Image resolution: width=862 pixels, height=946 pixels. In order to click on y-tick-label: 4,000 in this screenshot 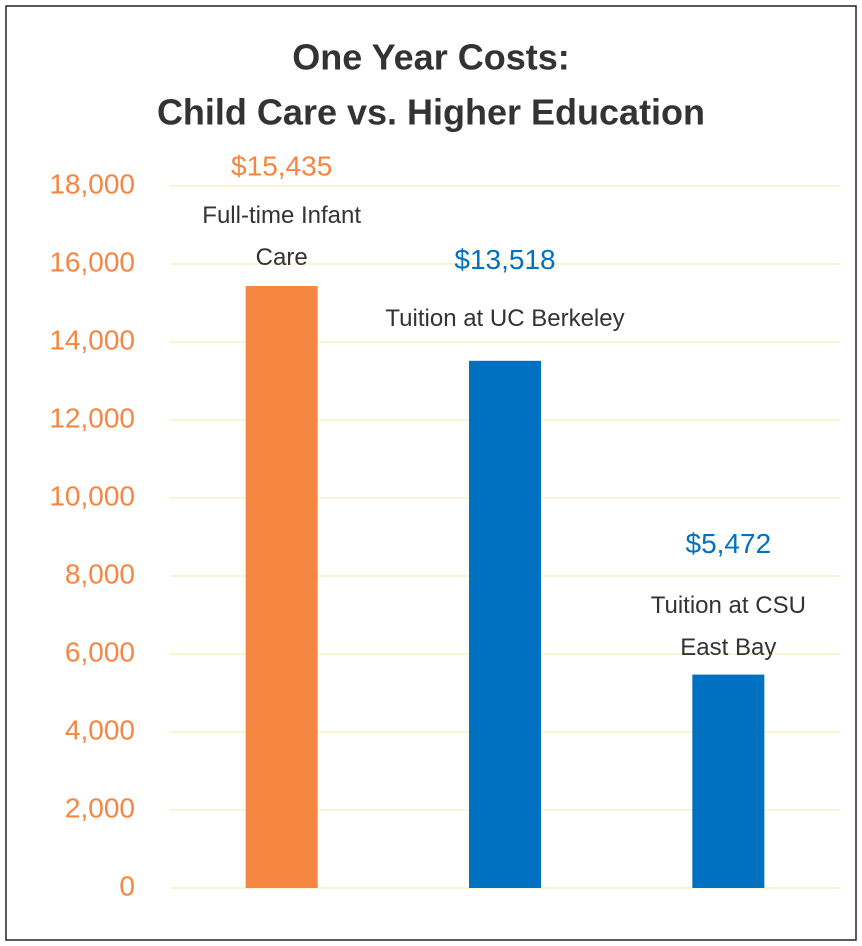, I will do `click(100, 729)`.